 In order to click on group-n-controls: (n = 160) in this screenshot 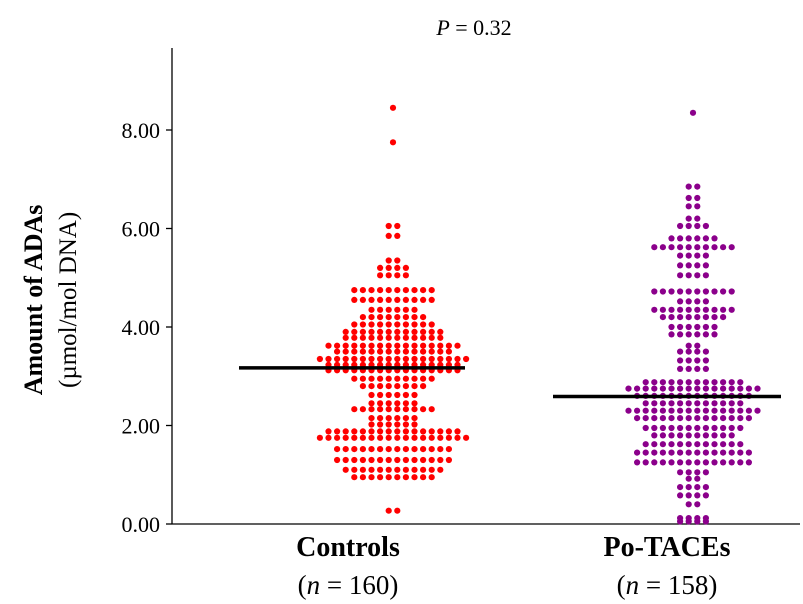, I will do `click(348, 585)`.